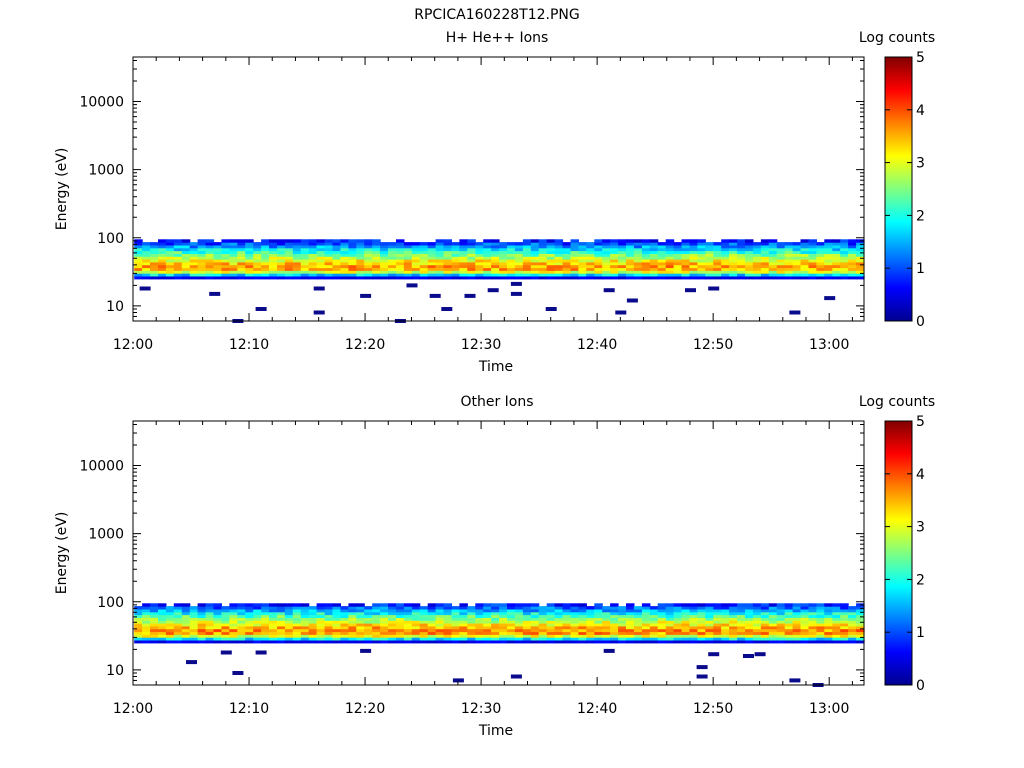  Describe the element at coordinates (920, 111) in the screenshot. I see `colorbar-tick-label: 4` at that location.